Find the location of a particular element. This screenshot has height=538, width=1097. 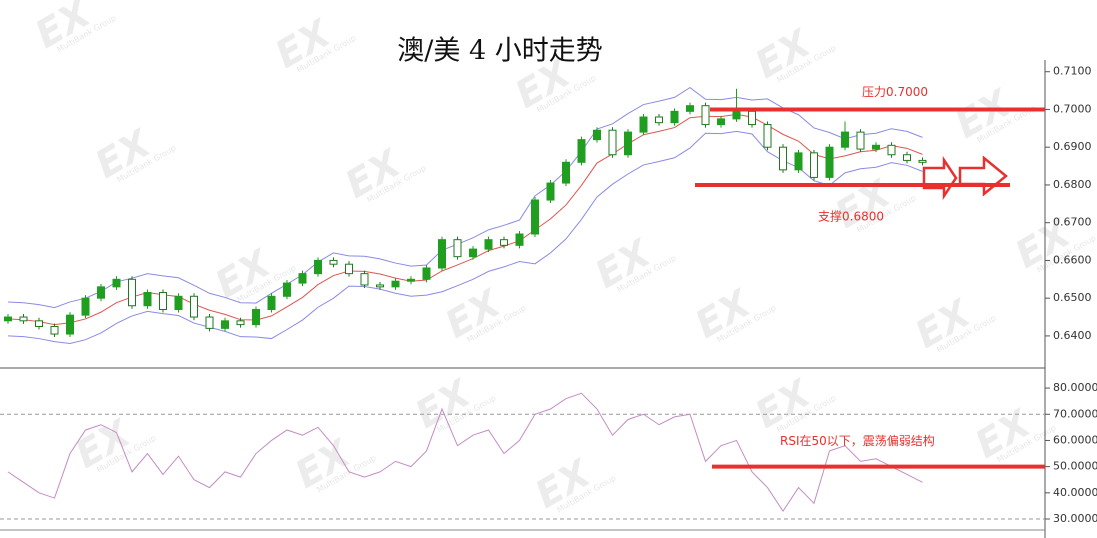

y-tick-label: 0.6500 is located at coordinates (1072, 297).